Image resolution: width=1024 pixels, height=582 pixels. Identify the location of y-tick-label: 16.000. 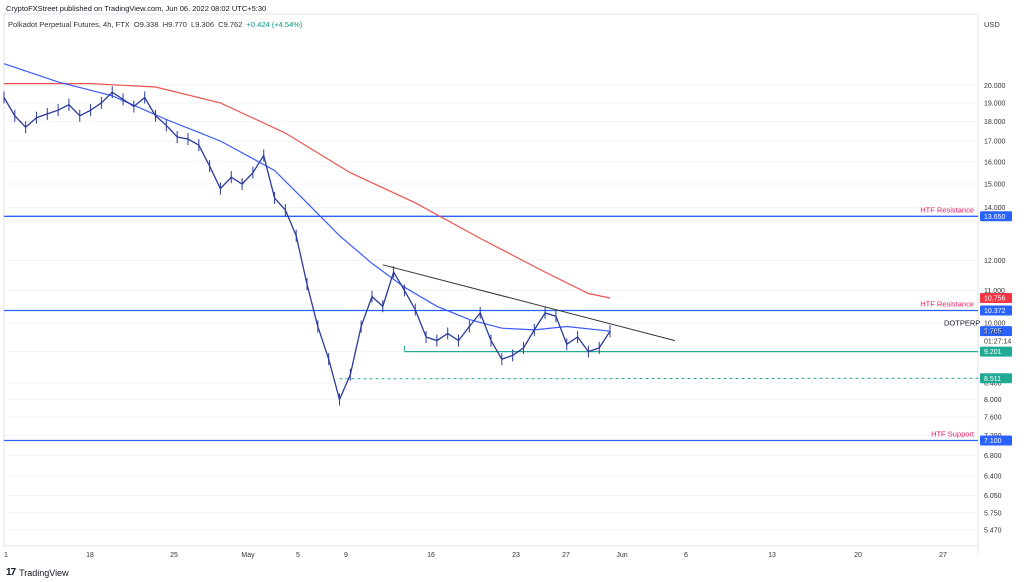
(995, 162).